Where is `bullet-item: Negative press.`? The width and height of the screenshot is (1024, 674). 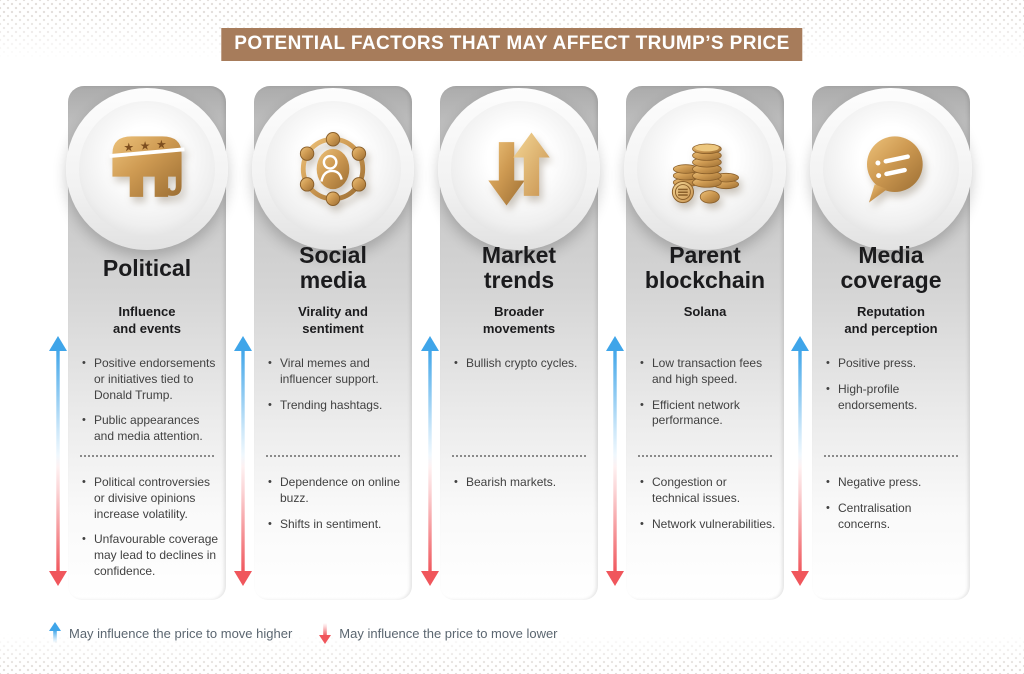
bullet-item: Negative press. is located at coordinates (894, 483).